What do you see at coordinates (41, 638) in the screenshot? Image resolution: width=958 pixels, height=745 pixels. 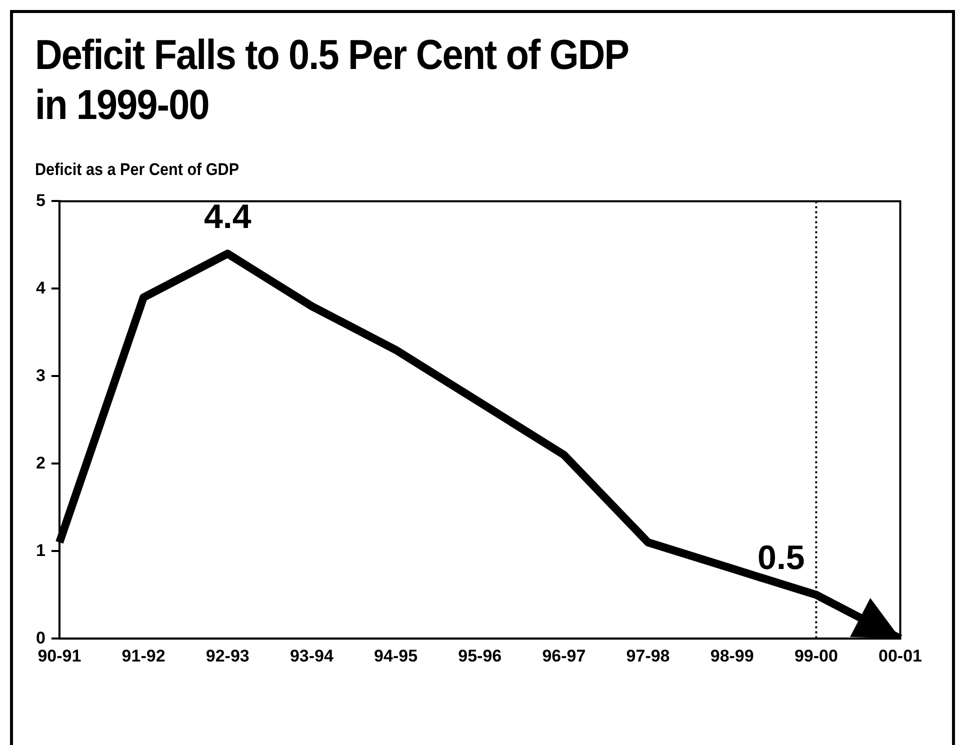 I see `y-tick-label: 0` at bounding box center [41, 638].